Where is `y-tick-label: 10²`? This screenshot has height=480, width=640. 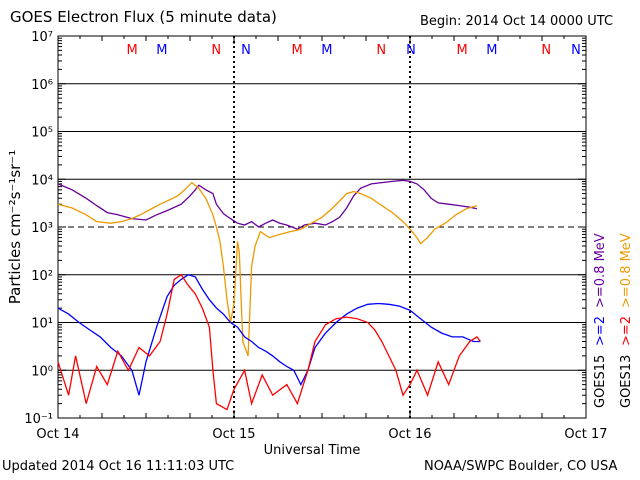
y-tick-label: 10² is located at coordinates (42, 276).